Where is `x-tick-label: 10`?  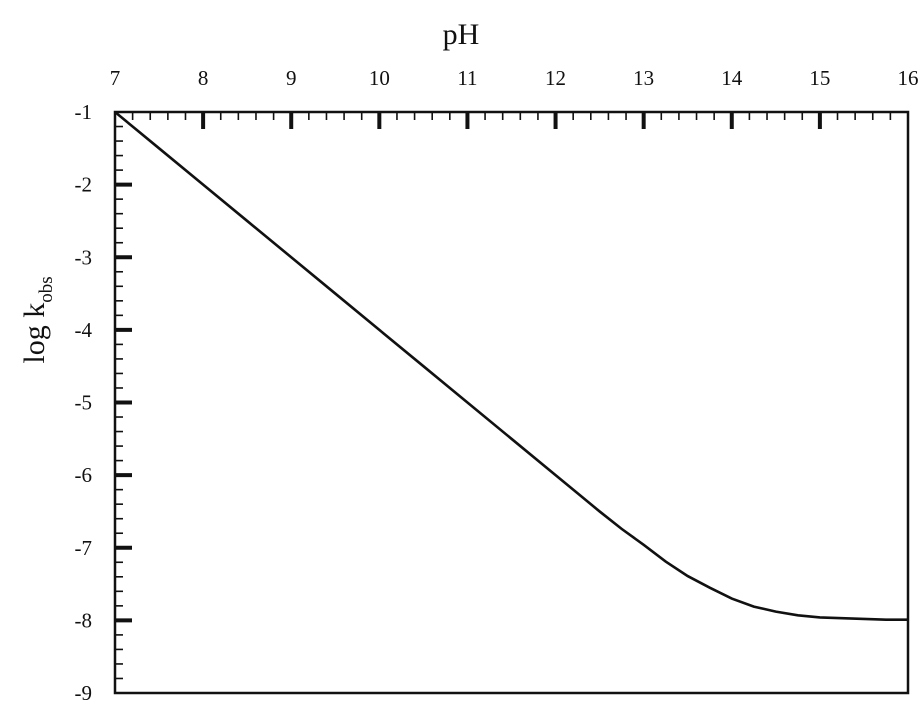 x-tick-label: 10 is located at coordinates (379, 78).